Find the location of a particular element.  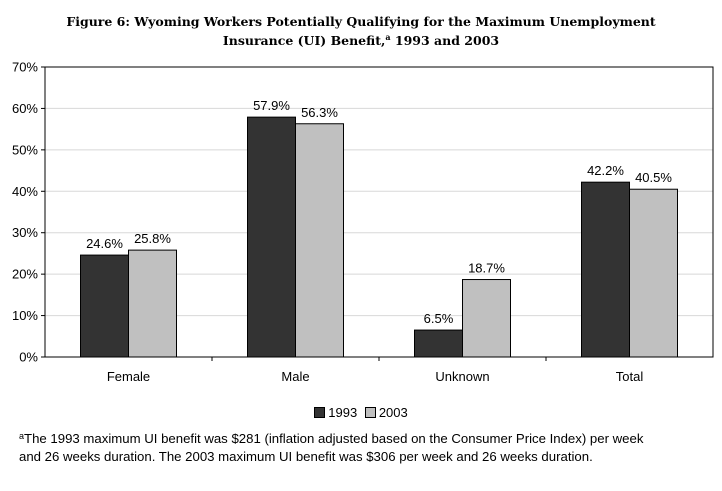

chart-title-footnote-marker: a is located at coordinates (388, 37).